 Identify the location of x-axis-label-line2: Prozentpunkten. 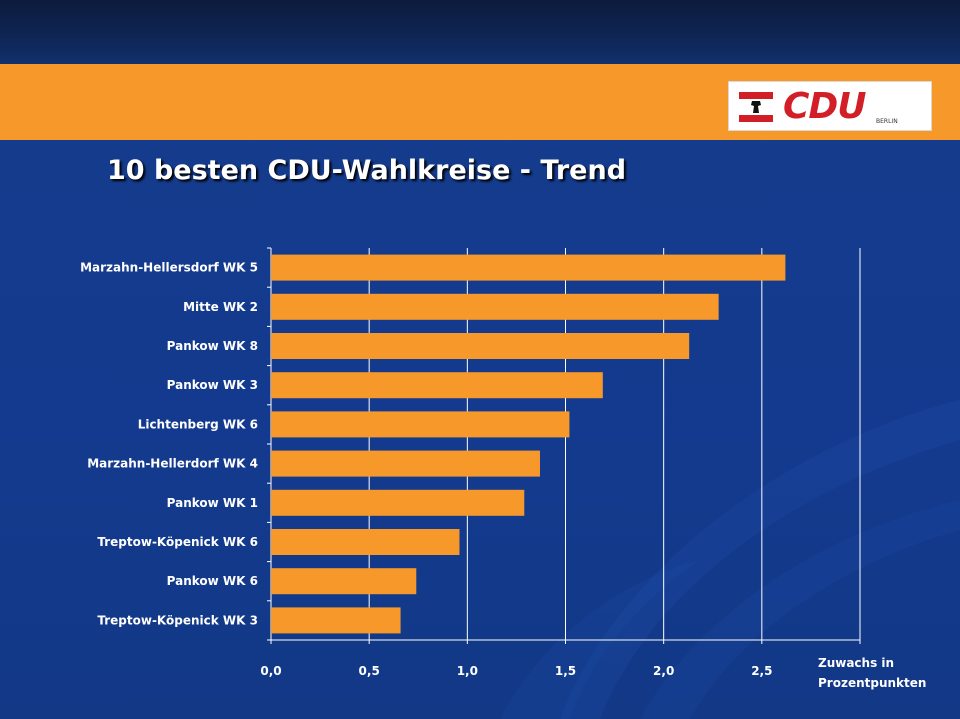
(872, 683).